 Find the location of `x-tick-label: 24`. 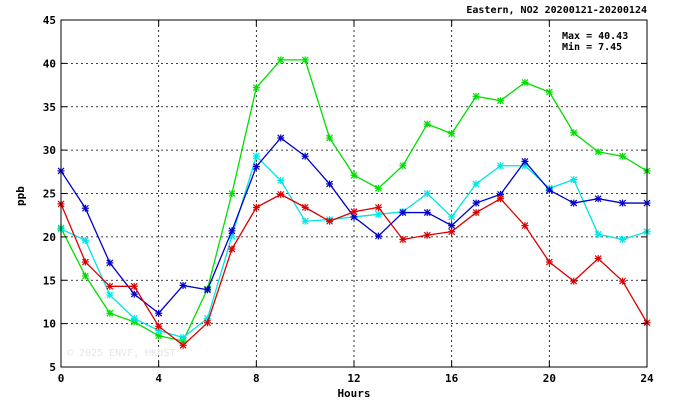

x-tick-label: 24 is located at coordinates (647, 378).